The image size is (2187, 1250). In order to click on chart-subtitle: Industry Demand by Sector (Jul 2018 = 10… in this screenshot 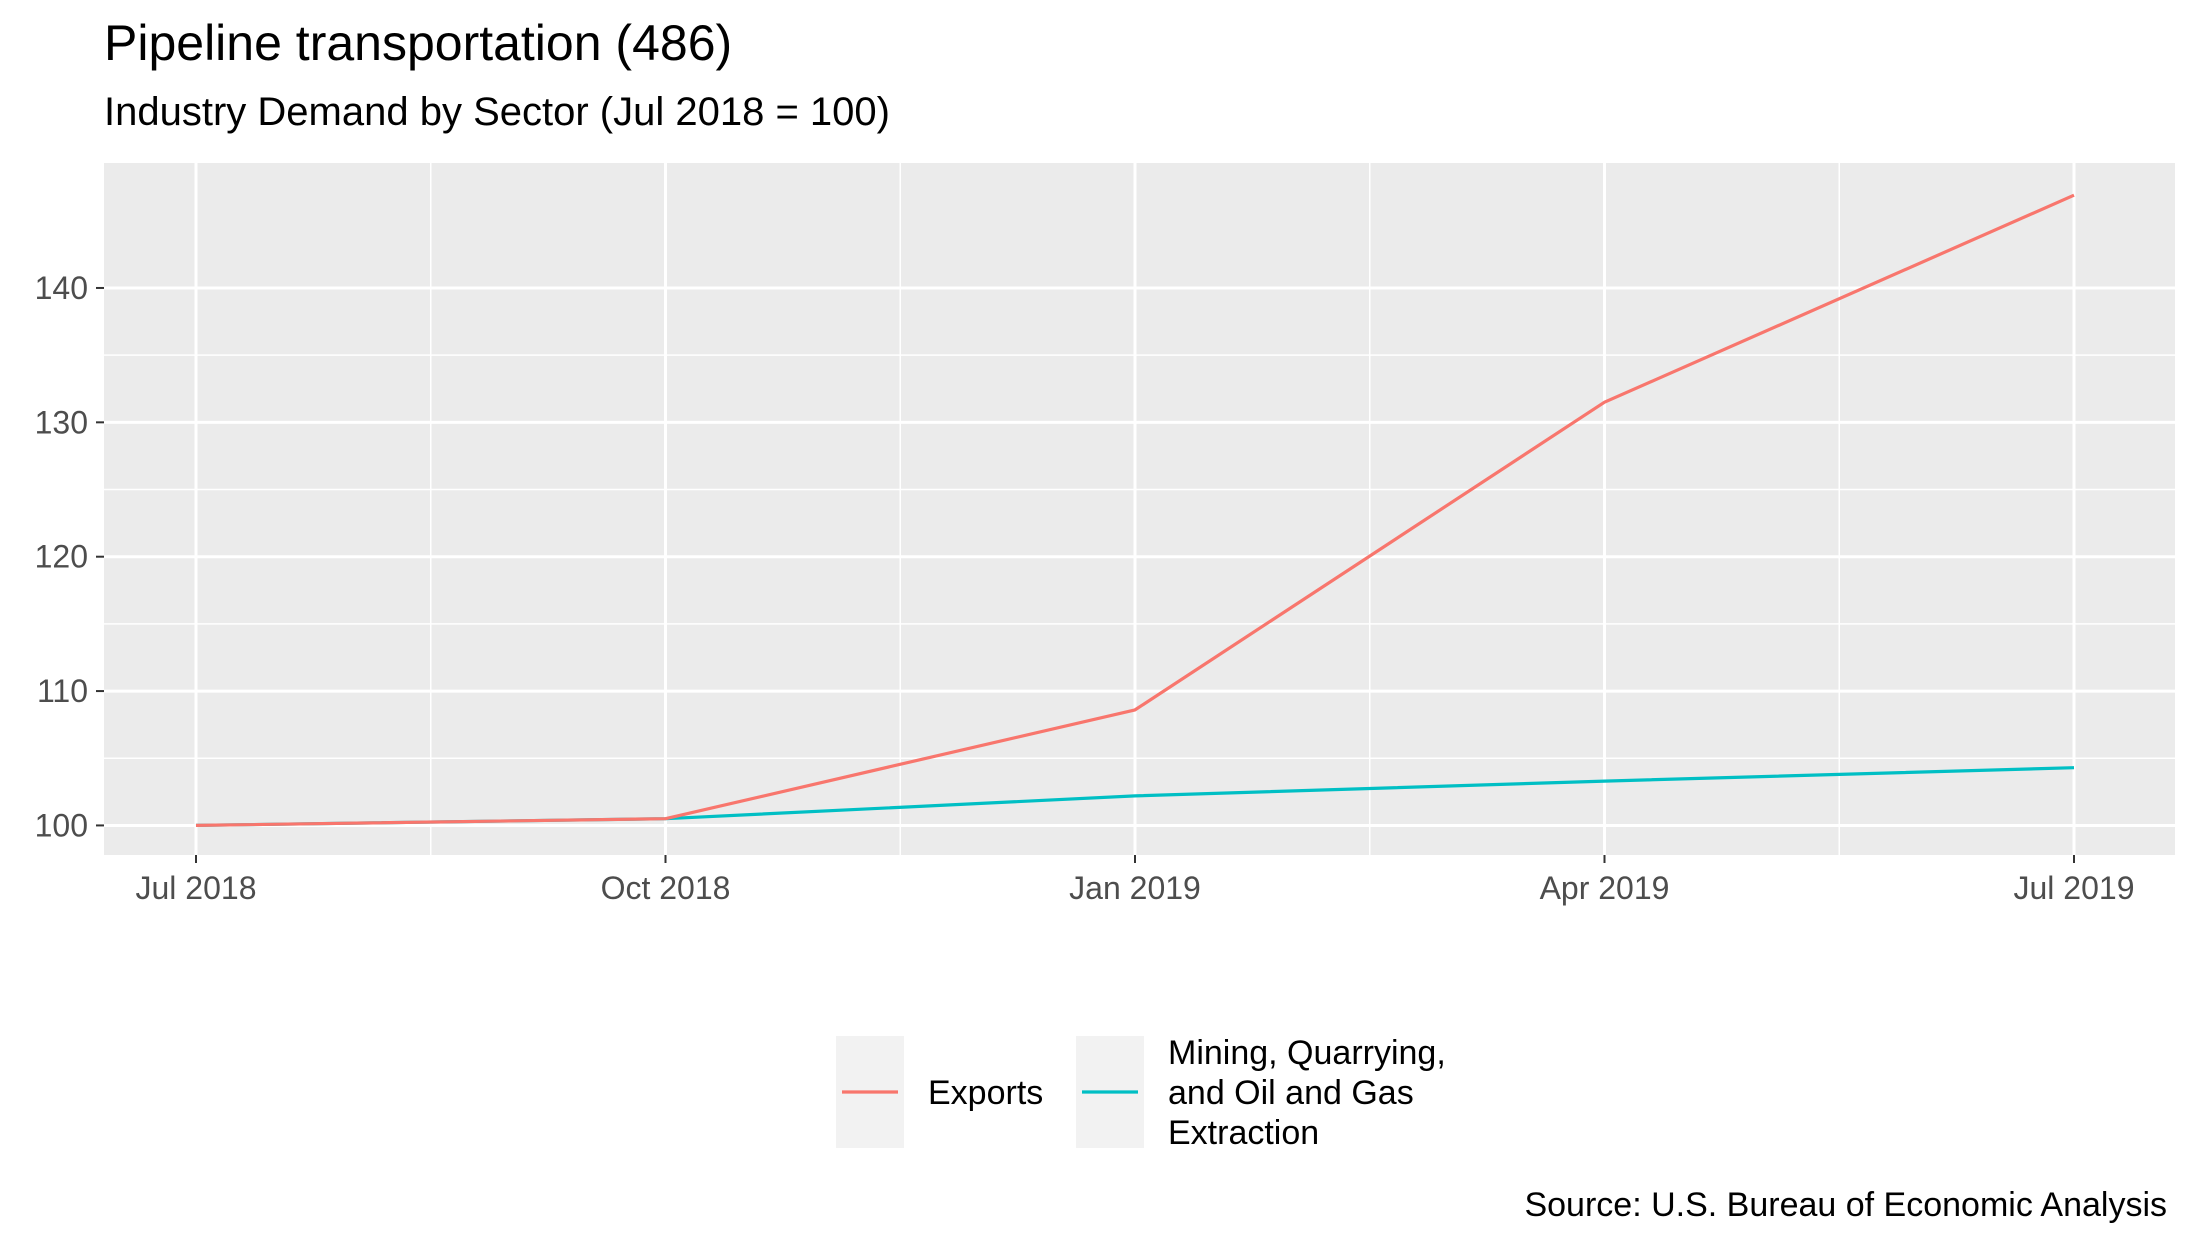, I will do `click(497, 112)`.